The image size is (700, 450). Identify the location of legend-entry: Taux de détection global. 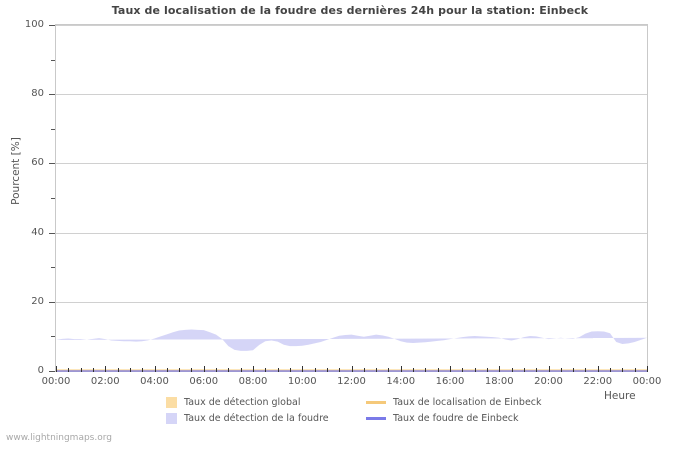
(266, 402).